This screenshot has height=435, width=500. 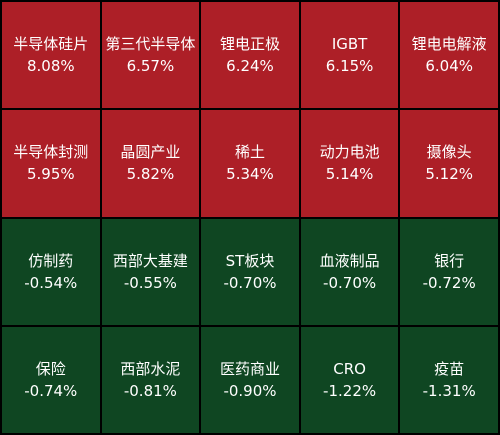 I want to click on sector-change: -0.81%, so click(x=150, y=390).